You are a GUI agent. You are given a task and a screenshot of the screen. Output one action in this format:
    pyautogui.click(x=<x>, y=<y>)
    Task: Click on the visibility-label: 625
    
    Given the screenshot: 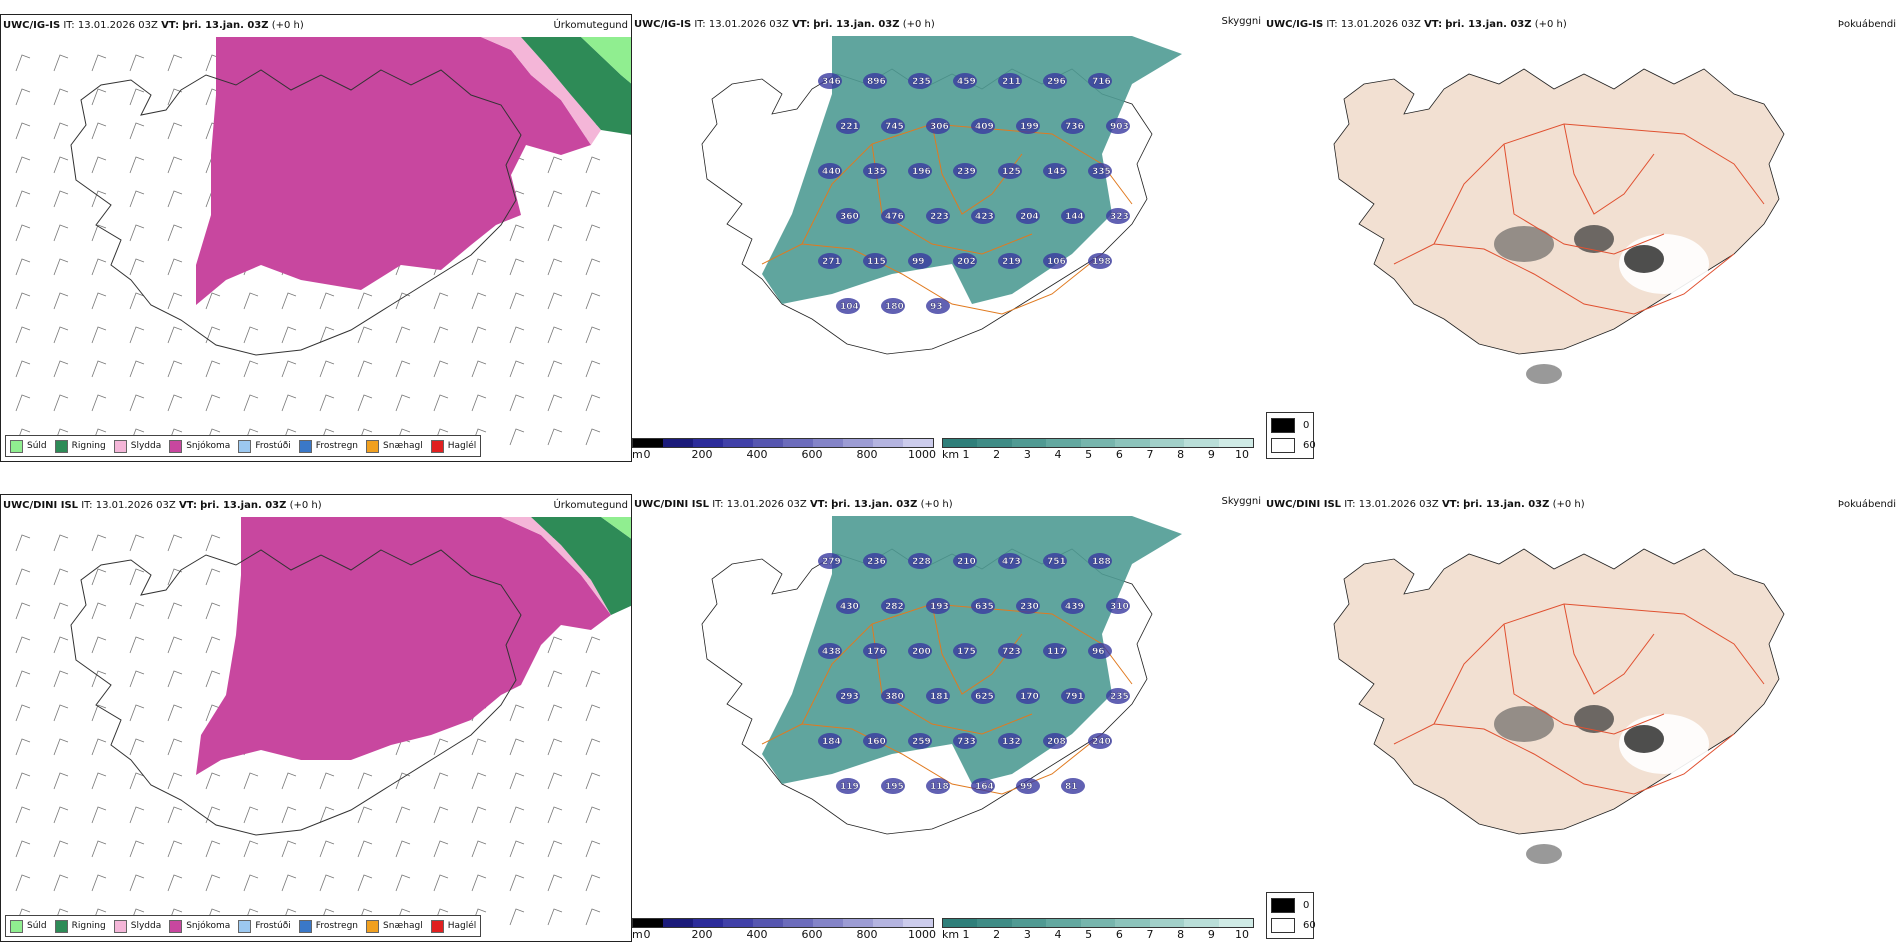 What is the action you would take?
    pyautogui.click(x=984, y=697)
    